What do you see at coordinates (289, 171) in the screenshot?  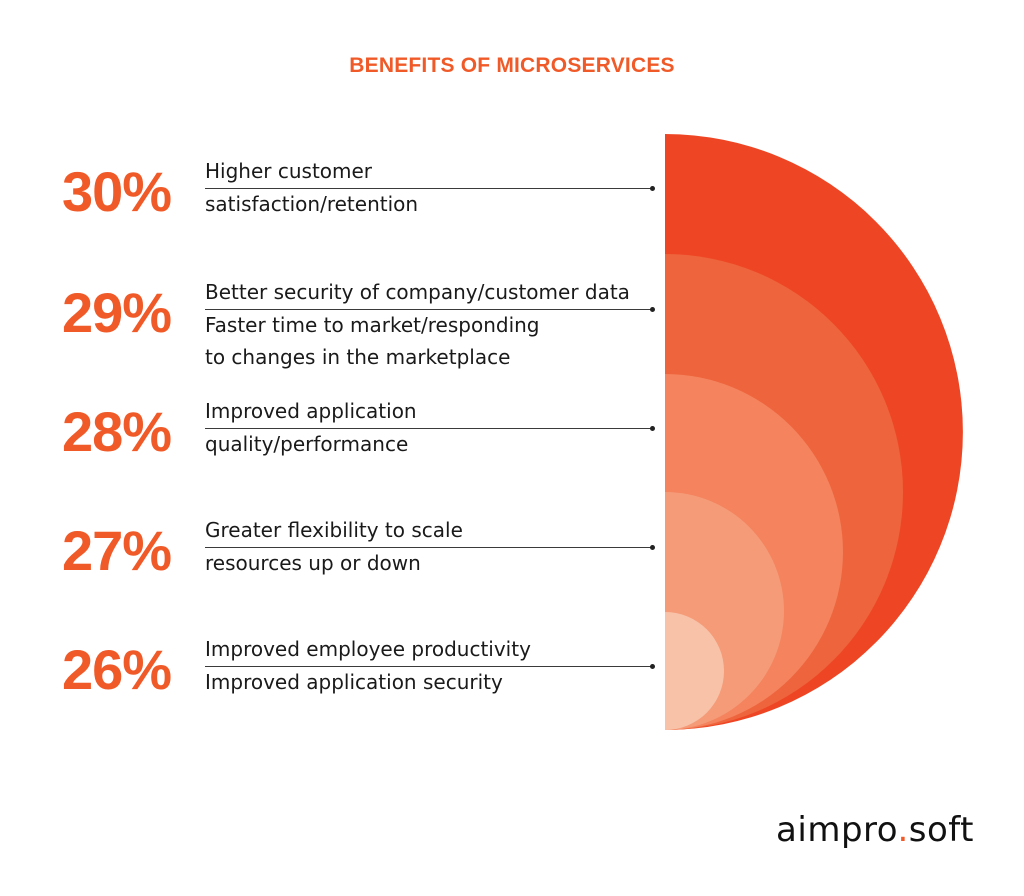 I see `benefit-label: Higher customer` at bounding box center [289, 171].